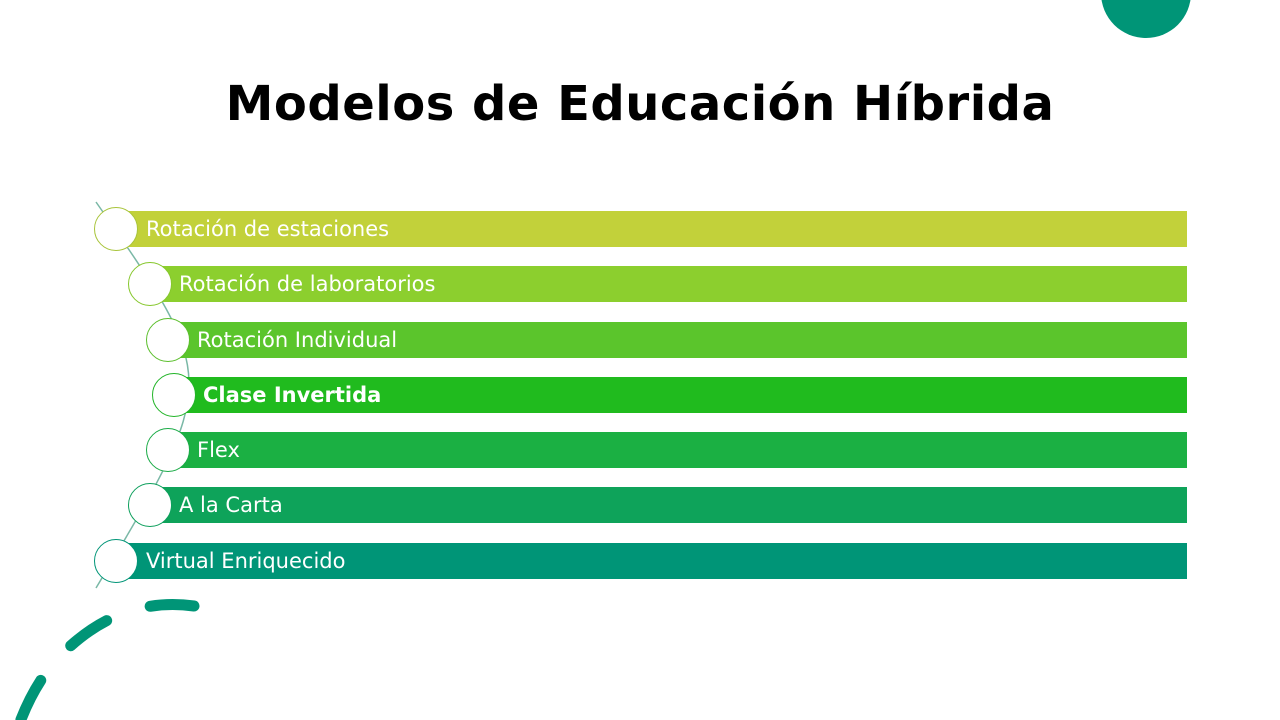  I want to click on list-item-label: Clase Invertida, so click(292, 395).